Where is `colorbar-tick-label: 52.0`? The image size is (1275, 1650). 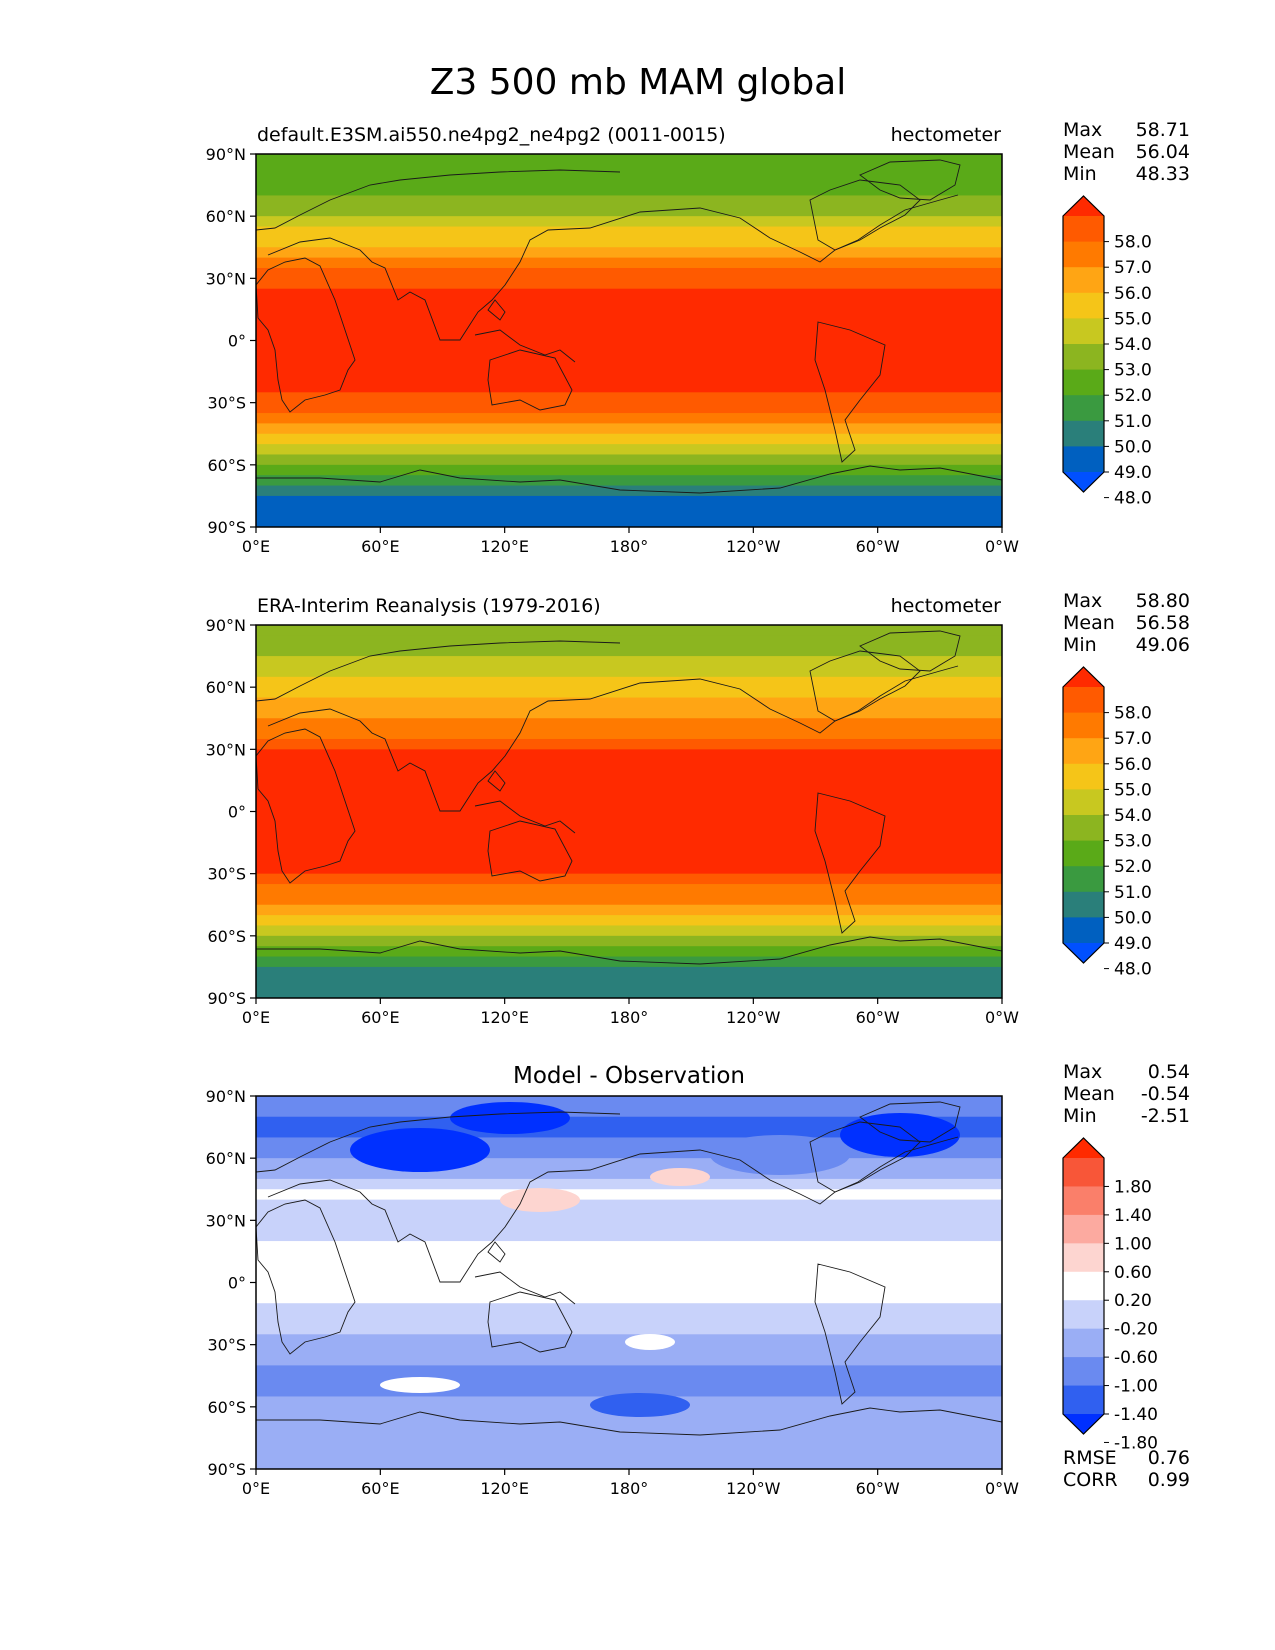 colorbar-tick-label: 52.0 is located at coordinates (1133, 867).